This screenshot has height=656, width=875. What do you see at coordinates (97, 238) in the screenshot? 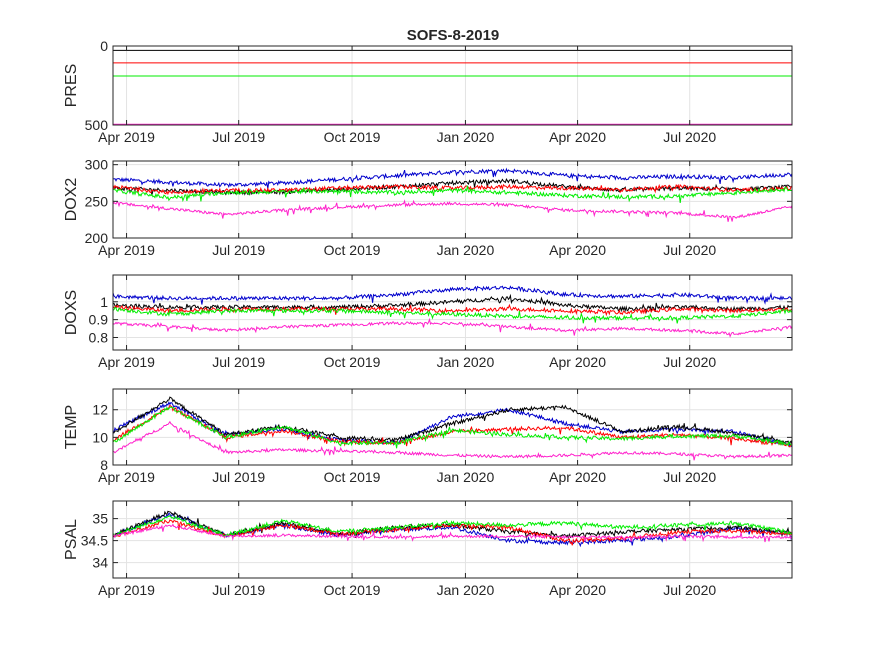
I see `y-tick-label: 200` at bounding box center [97, 238].